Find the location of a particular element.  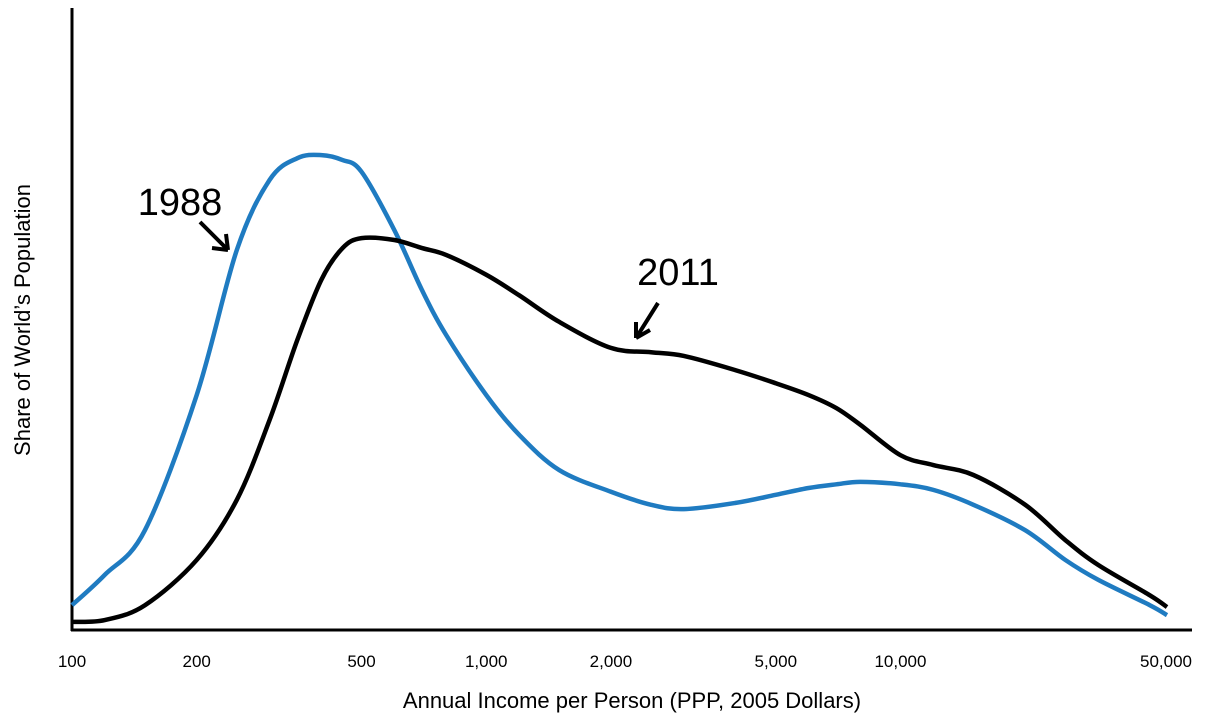

x-tick-label: 200 is located at coordinates (197, 661).